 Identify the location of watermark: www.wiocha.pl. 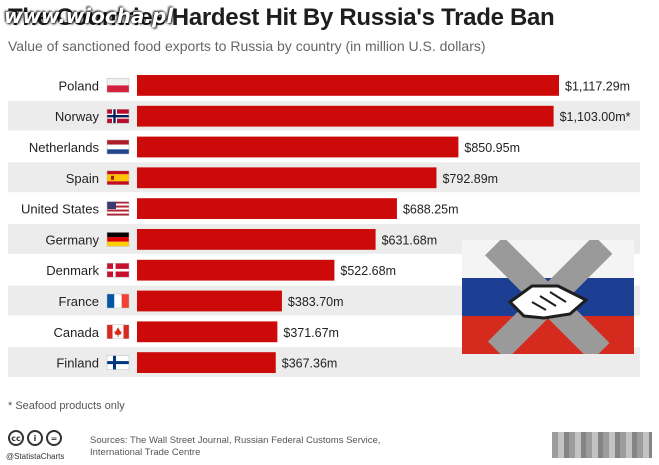
(99, 16).